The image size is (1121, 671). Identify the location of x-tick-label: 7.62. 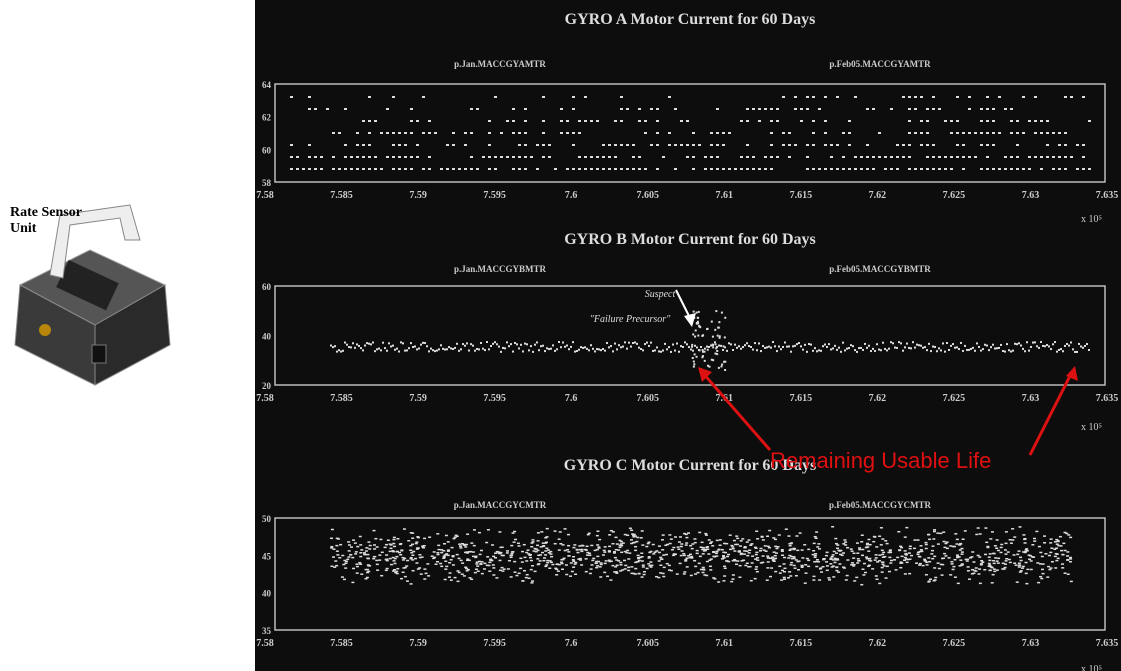
(878, 195).